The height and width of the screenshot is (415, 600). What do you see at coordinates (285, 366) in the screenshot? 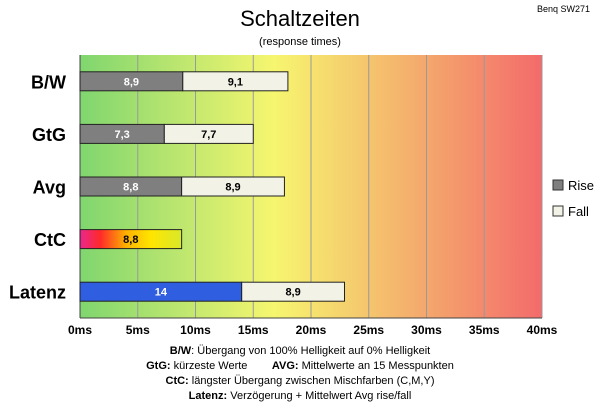
I see `note-avg-key: AVG:` at bounding box center [285, 366].